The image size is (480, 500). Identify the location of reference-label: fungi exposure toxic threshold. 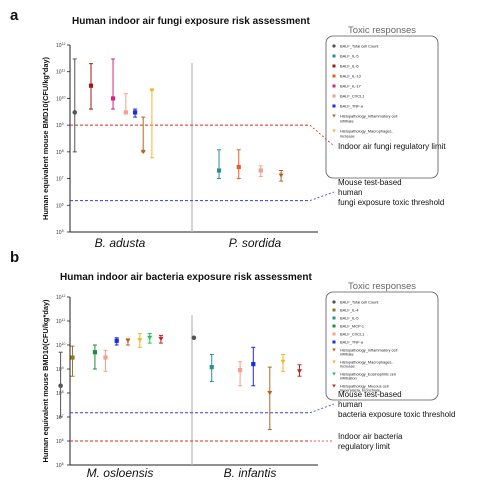
(391, 202).